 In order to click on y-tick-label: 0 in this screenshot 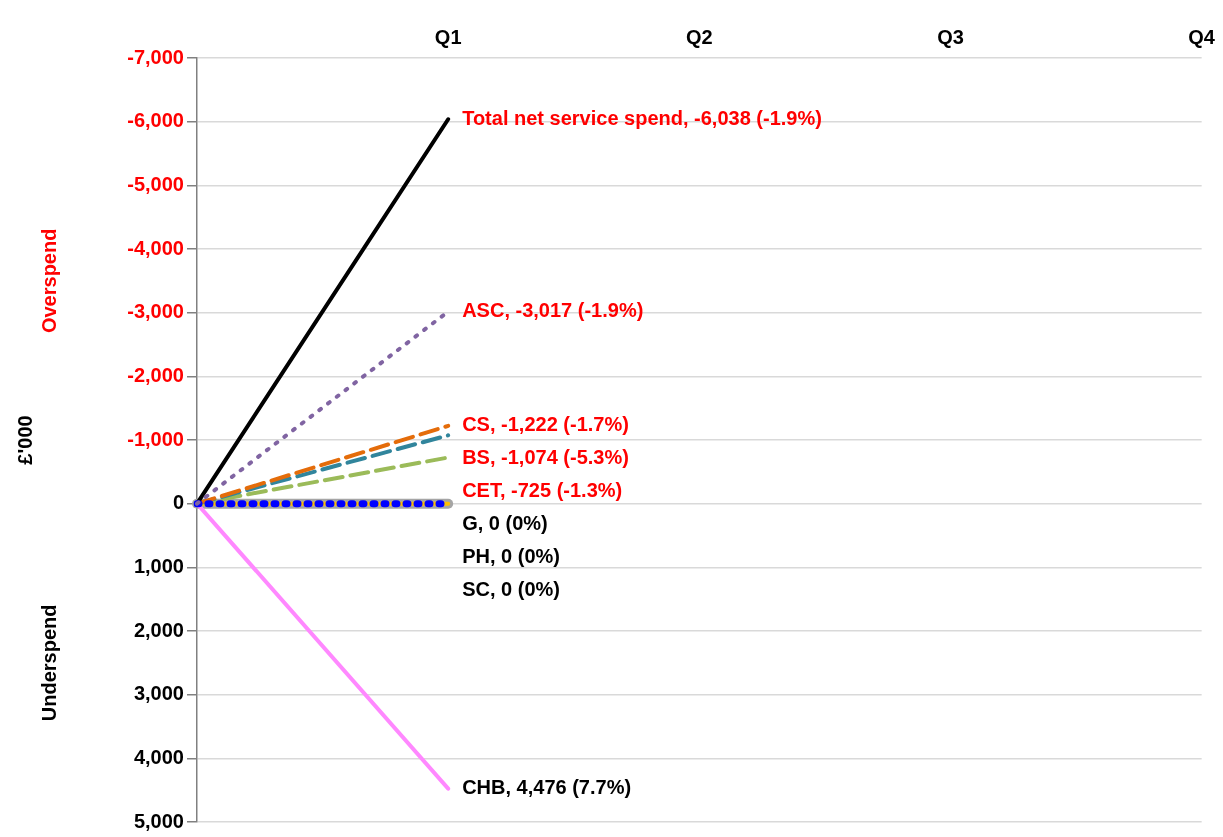, I will do `click(178, 502)`.